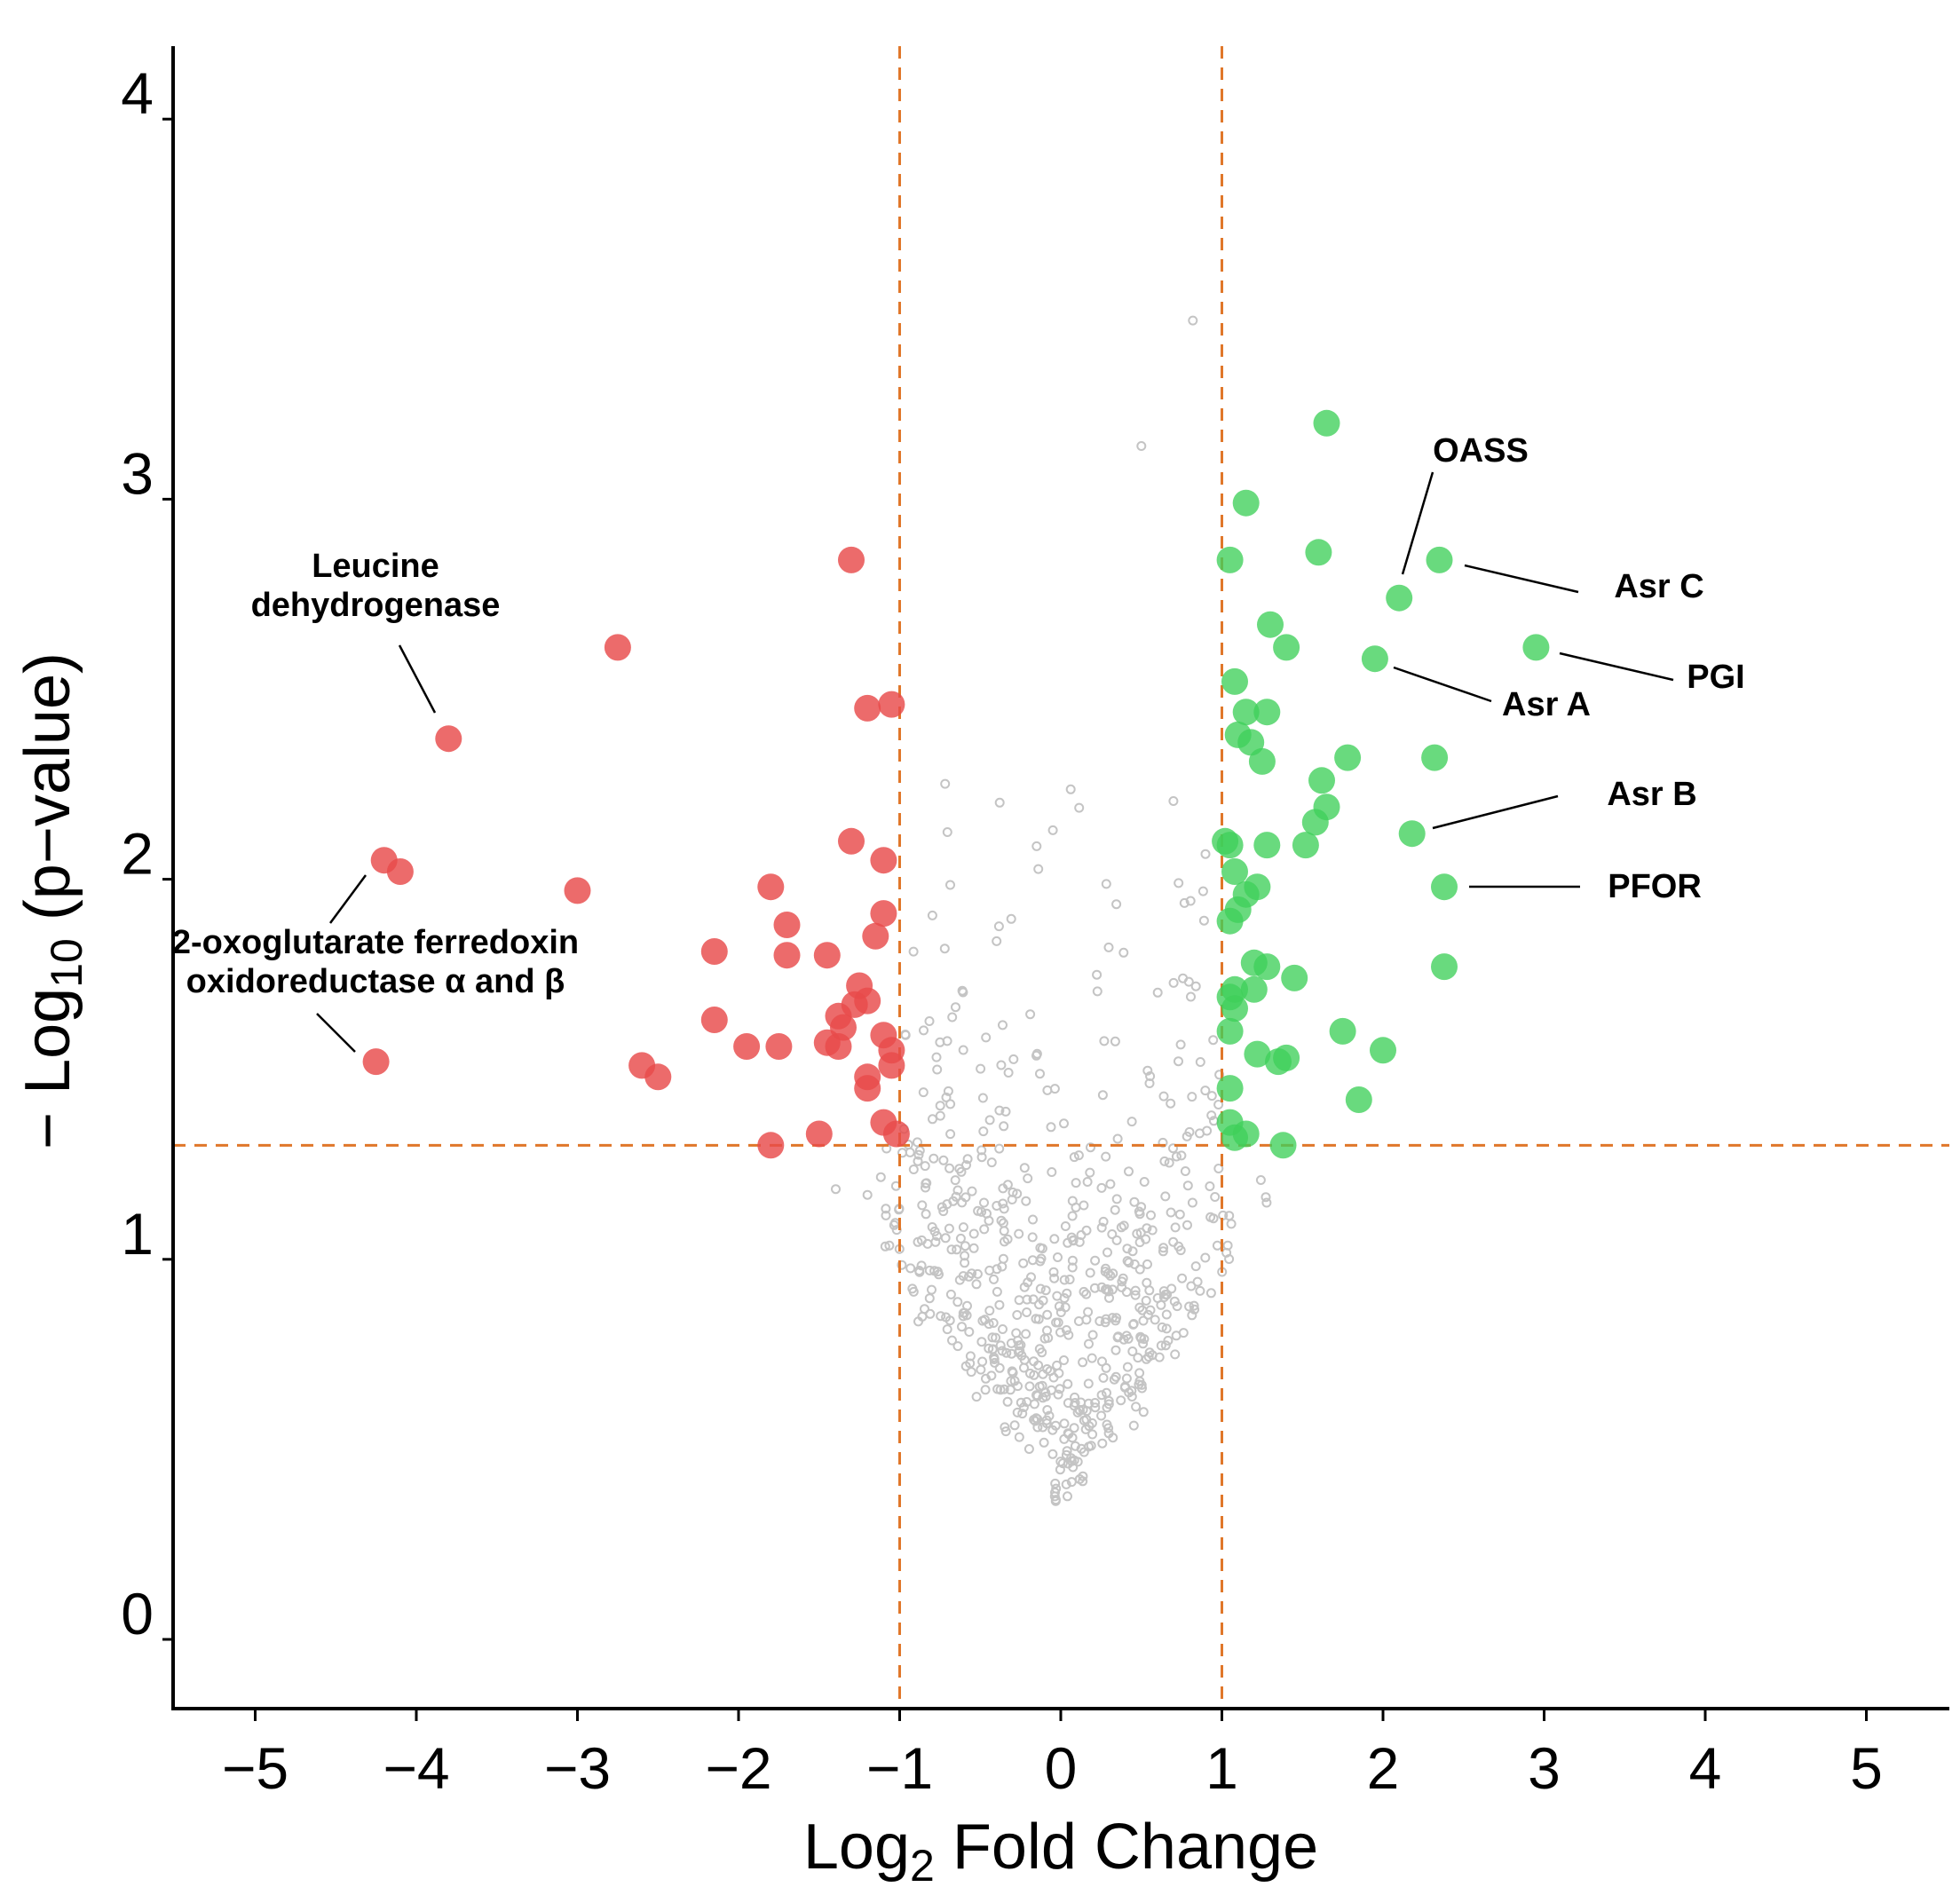  Describe the element at coordinates (137, 473) in the screenshot. I see `y-tick-label: 3` at that location.